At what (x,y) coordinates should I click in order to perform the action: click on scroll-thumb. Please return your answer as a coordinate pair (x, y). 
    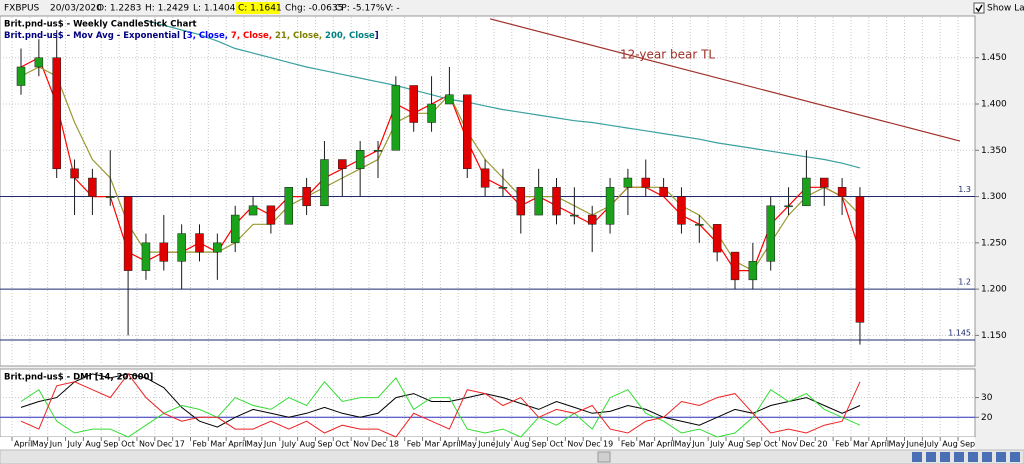
    Looking at the image, I should click on (604, 457).